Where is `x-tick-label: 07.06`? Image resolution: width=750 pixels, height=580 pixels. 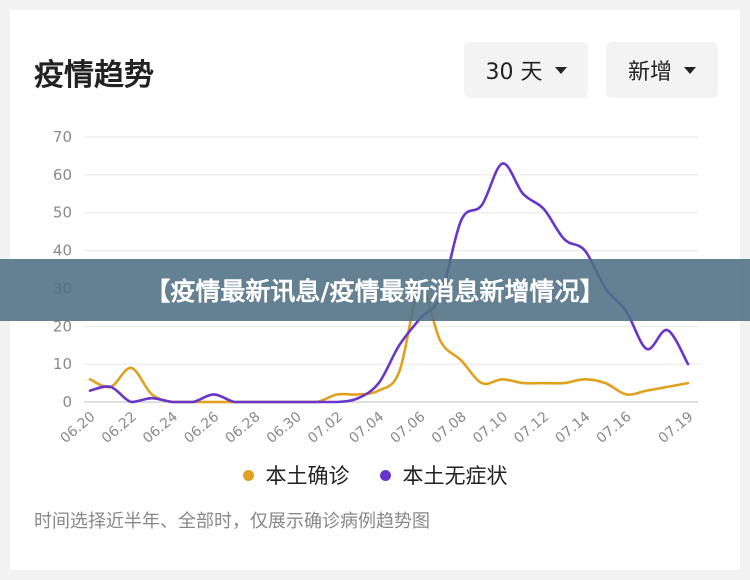 x-tick-label: 07.06 is located at coordinates (408, 428).